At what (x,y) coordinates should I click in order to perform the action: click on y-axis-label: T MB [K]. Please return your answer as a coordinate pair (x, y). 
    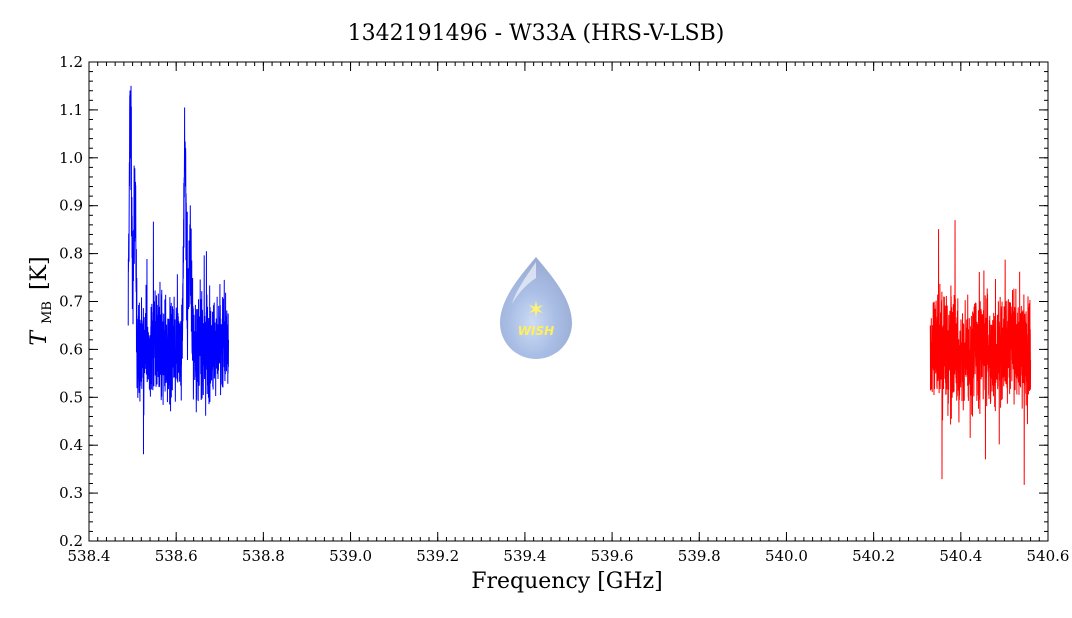
    Looking at the image, I should click on (42, 300).